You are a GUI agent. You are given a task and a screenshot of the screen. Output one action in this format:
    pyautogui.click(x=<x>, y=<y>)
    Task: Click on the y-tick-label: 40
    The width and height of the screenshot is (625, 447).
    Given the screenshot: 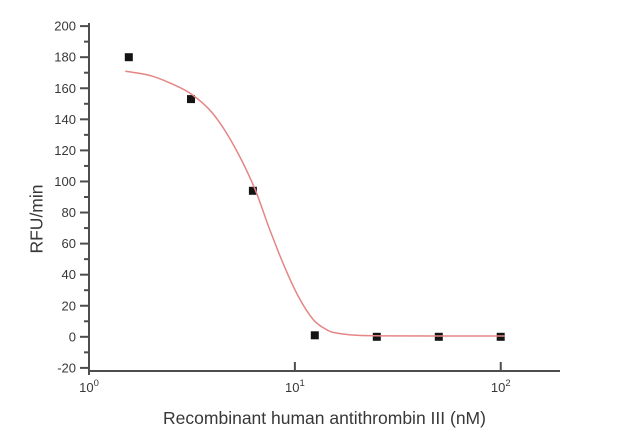 What is the action you would take?
    pyautogui.click(x=69, y=274)
    